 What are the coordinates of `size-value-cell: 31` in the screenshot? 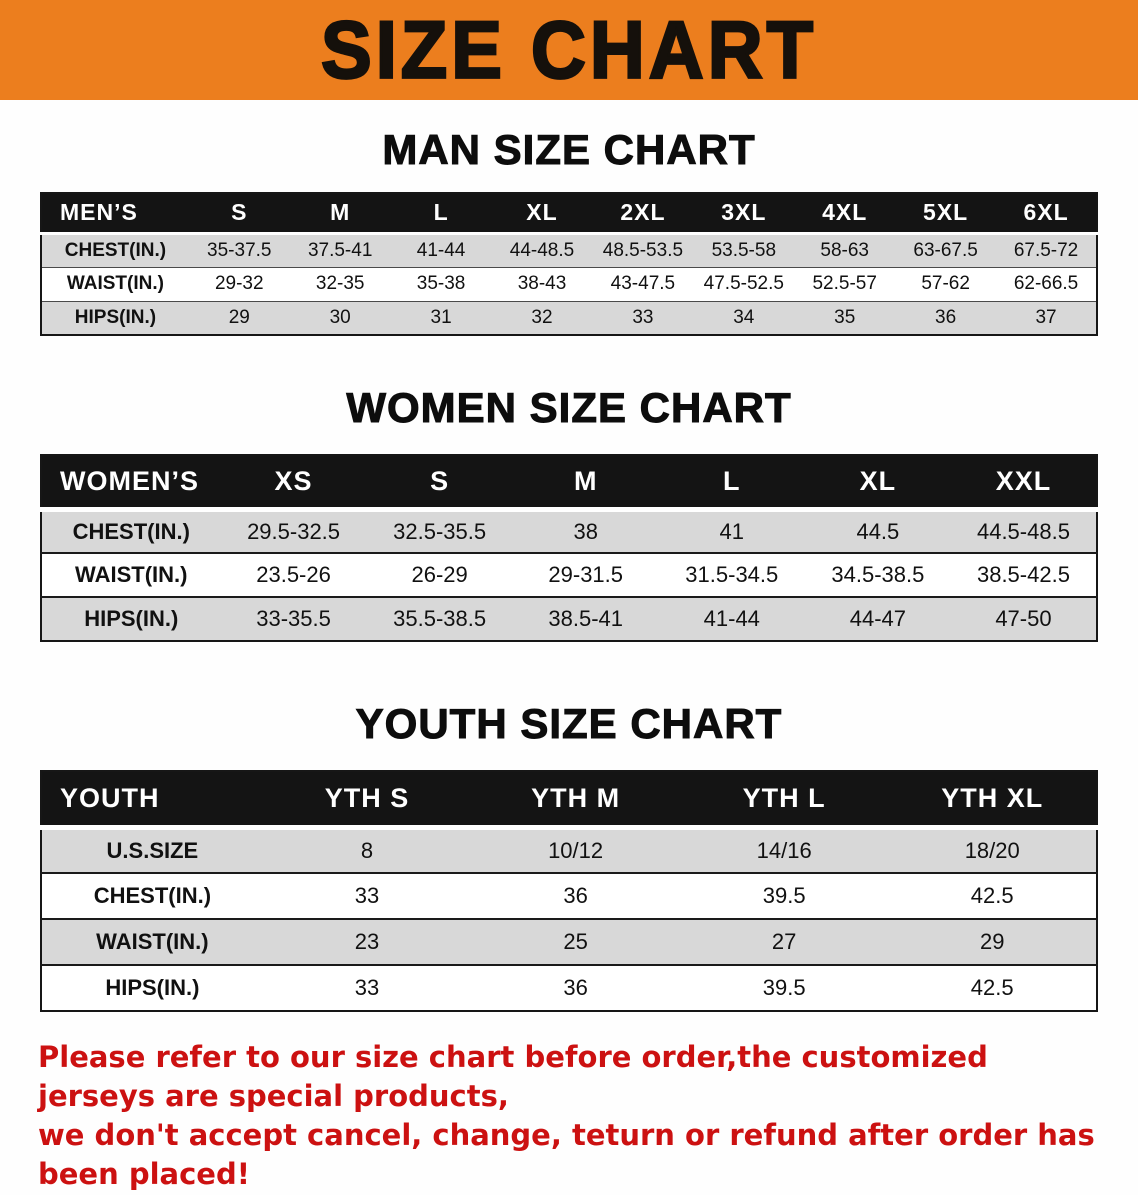 It's located at (441, 317).